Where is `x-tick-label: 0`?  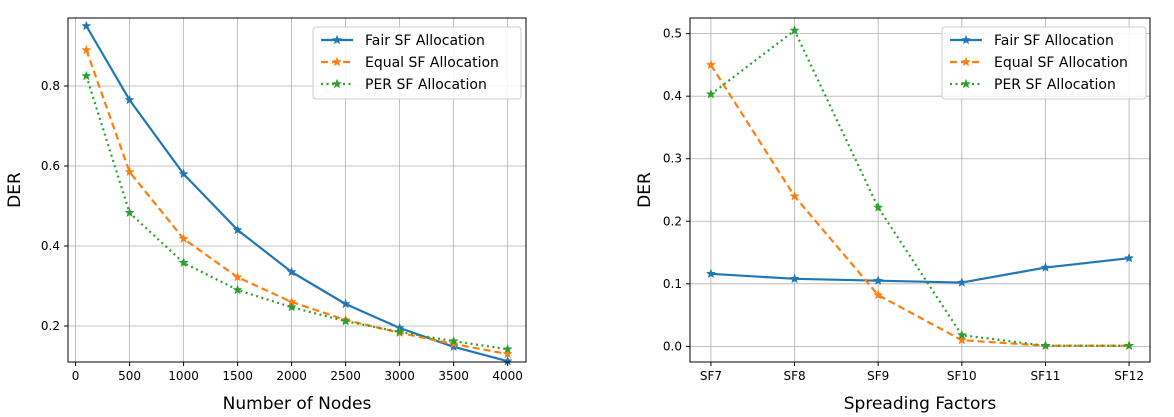 x-tick-label: 0 is located at coordinates (76, 376).